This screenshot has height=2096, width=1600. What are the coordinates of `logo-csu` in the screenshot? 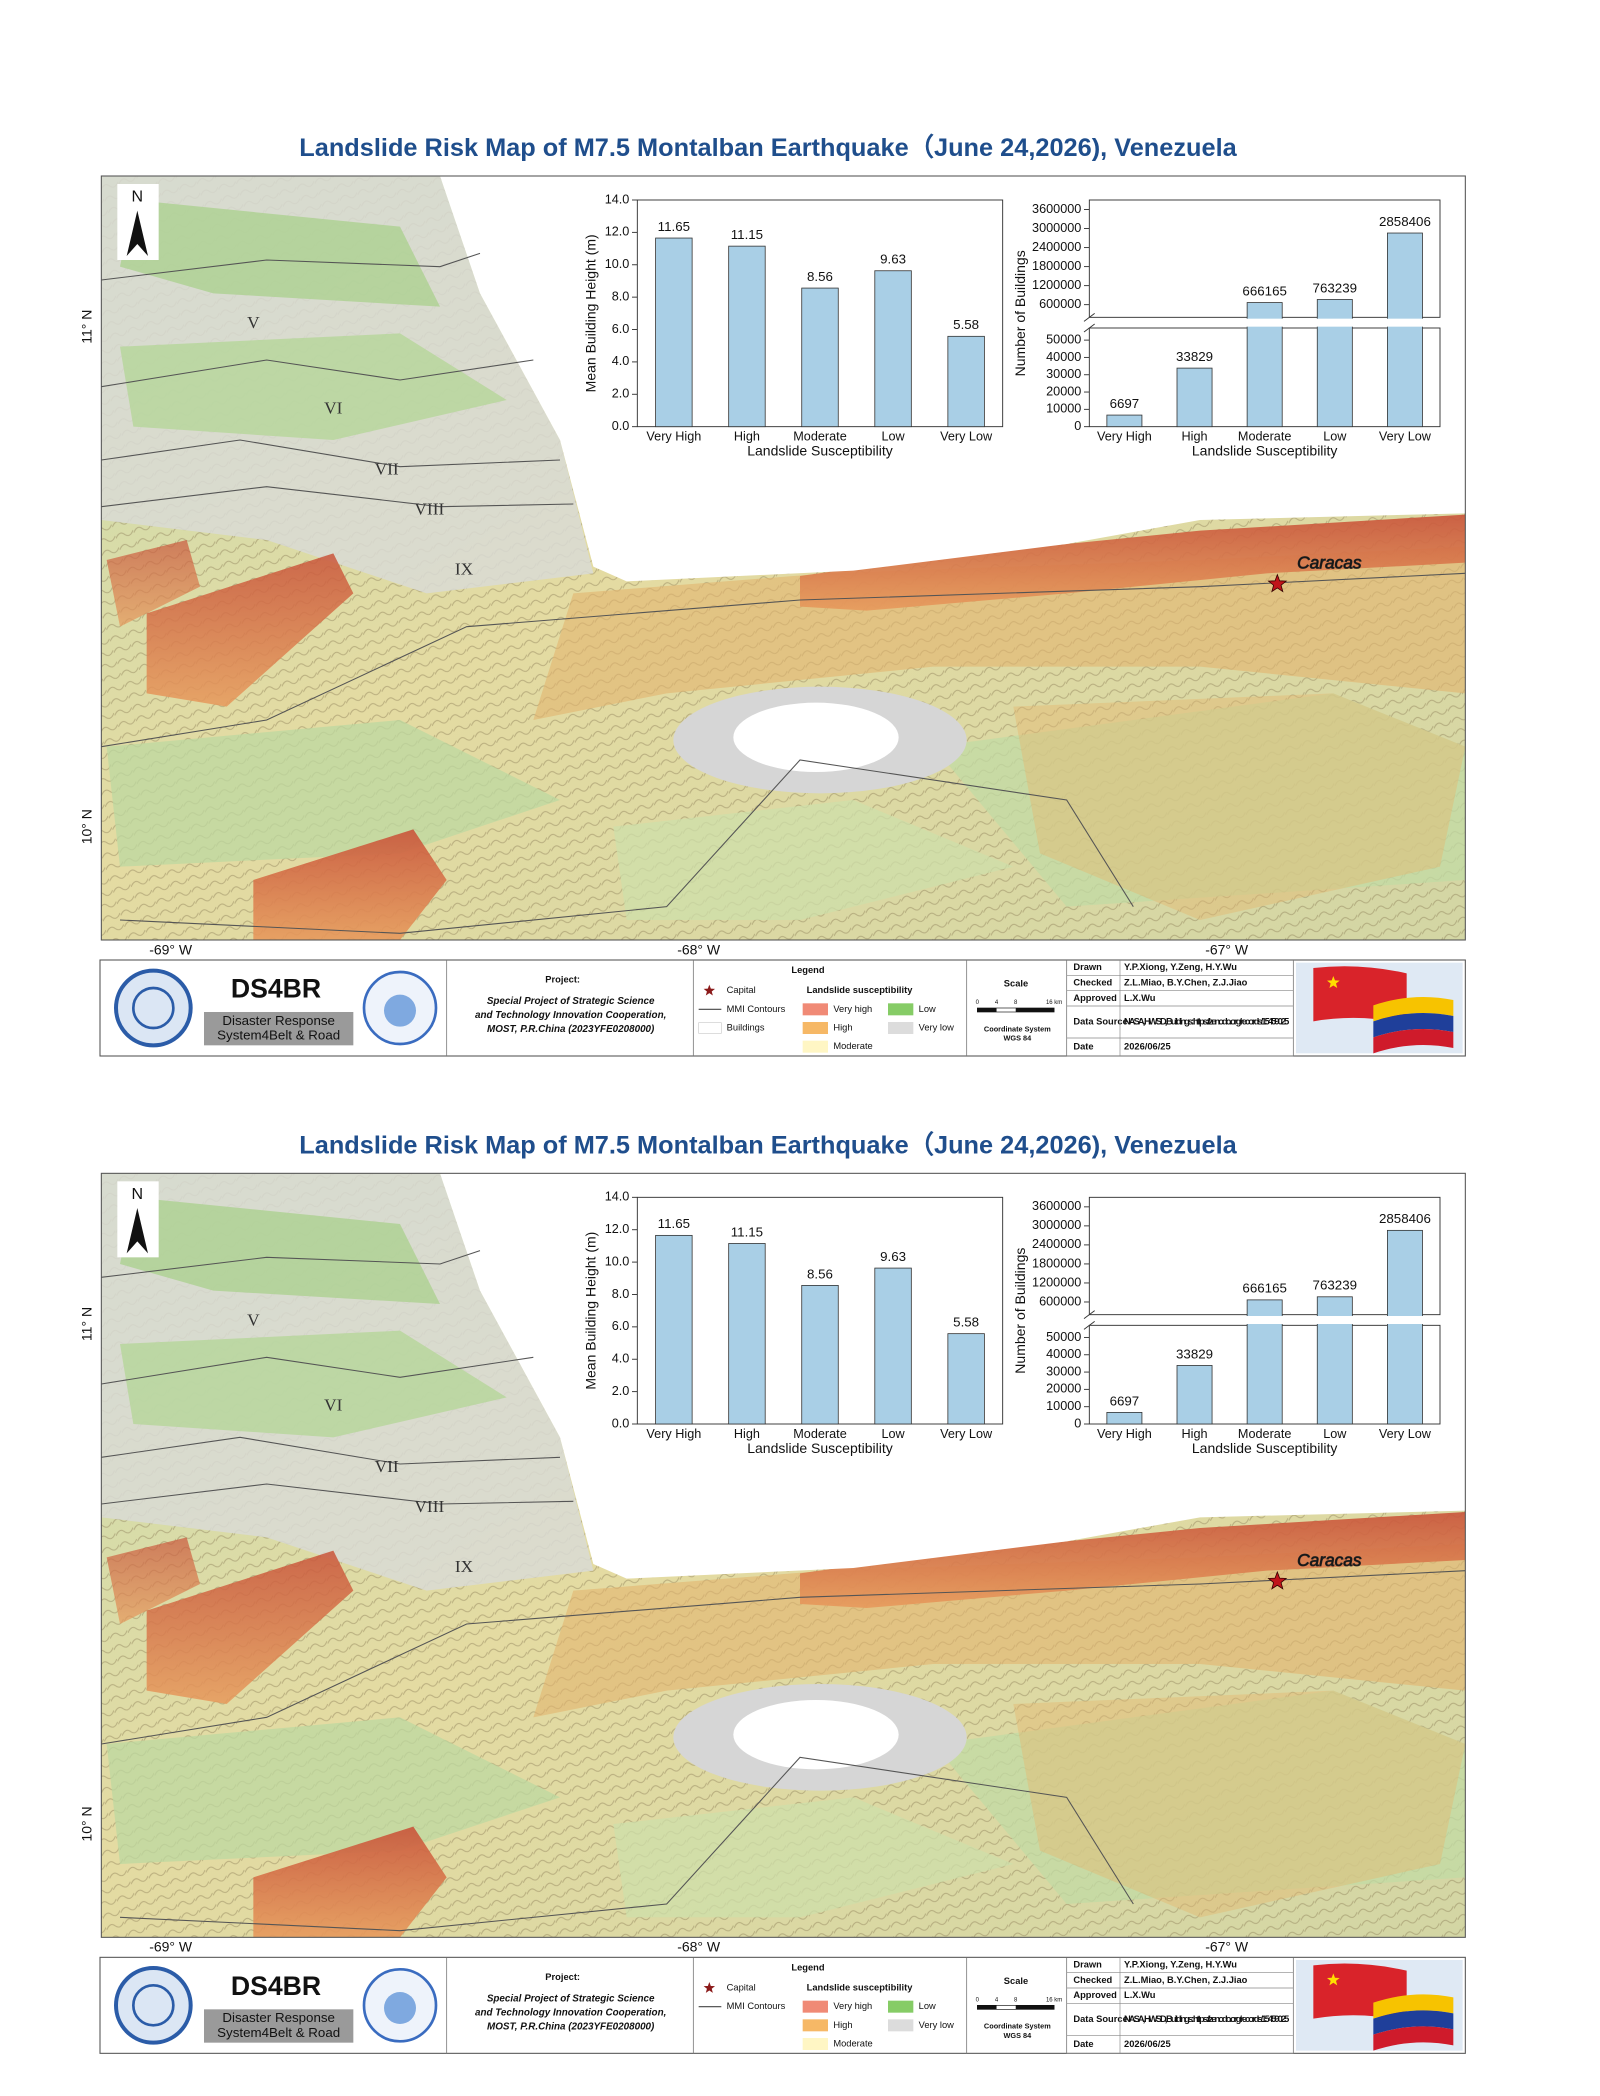 It's located at (153, 2005).